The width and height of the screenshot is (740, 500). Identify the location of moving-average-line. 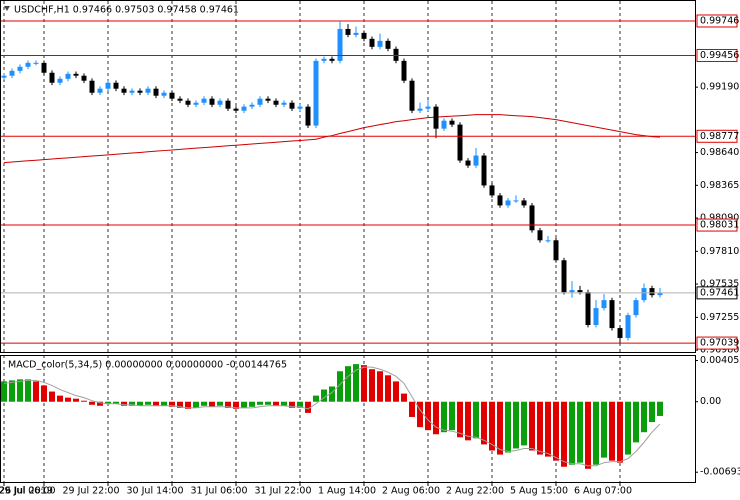
(332, 139).